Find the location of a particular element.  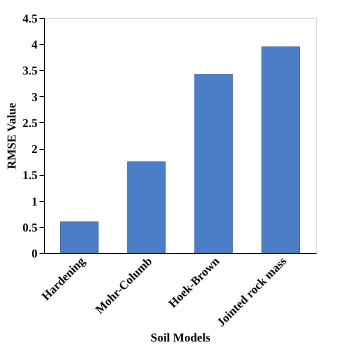

y-tick-label: 4.5 is located at coordinates (30, 19).